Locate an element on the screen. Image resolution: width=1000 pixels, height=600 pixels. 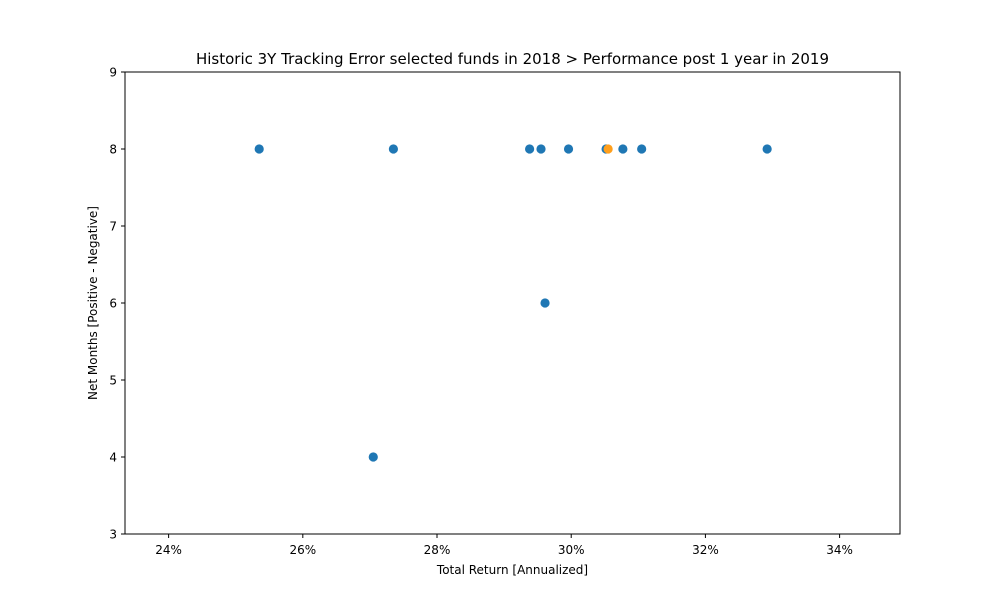
x-tick-label: 32% is located at coordinates (705, 550).